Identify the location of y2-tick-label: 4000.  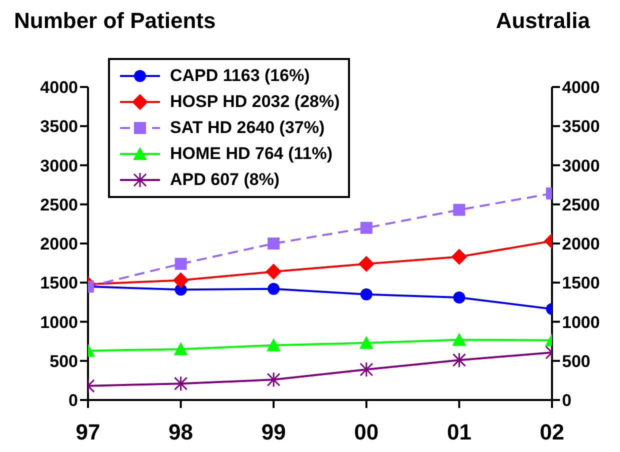
(581, 88).